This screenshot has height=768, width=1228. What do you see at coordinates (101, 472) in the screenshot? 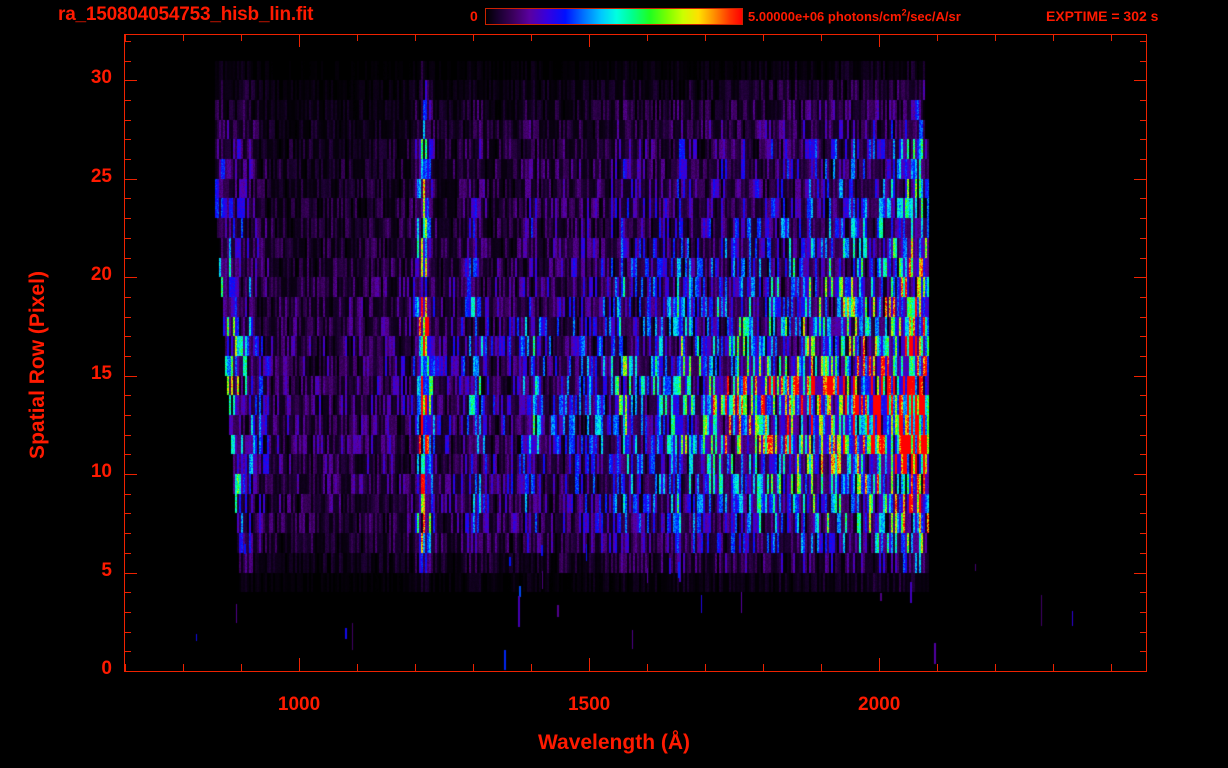
I see `y-tick-label: 10` at bounding box center [101, 472].